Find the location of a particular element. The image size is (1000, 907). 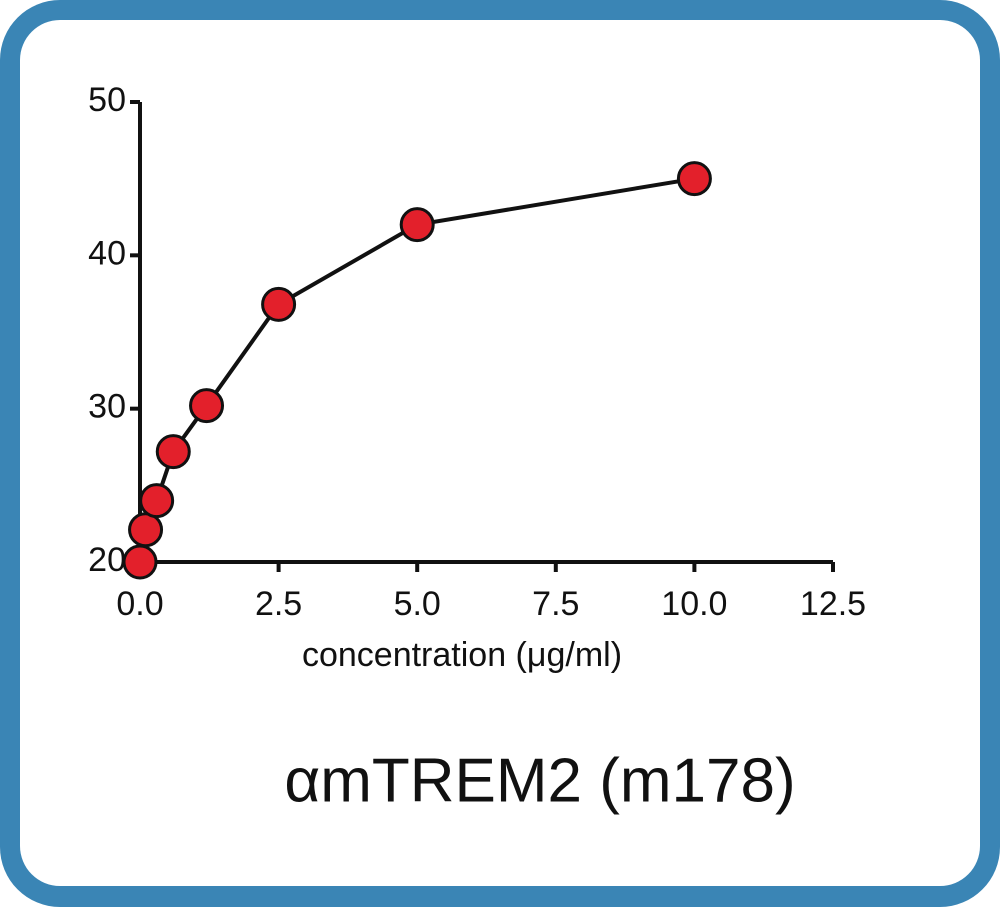

x-tick-label: 7.5 is located at coordinates (555, 604).